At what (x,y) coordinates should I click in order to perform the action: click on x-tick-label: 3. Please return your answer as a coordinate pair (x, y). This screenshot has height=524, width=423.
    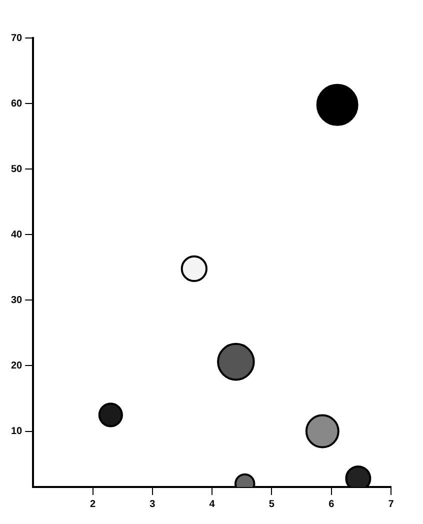
    Looking at the image, I should click on (153, 504).